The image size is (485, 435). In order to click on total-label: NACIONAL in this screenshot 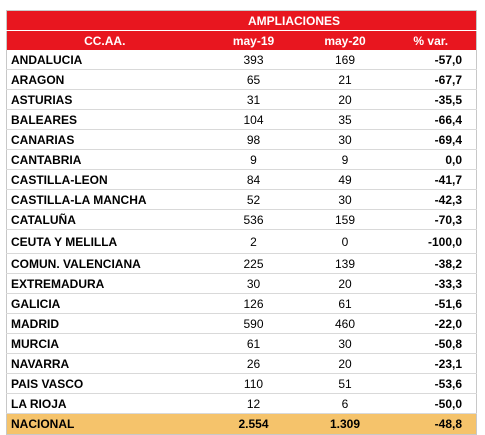, I will do `click(104, 424)`.